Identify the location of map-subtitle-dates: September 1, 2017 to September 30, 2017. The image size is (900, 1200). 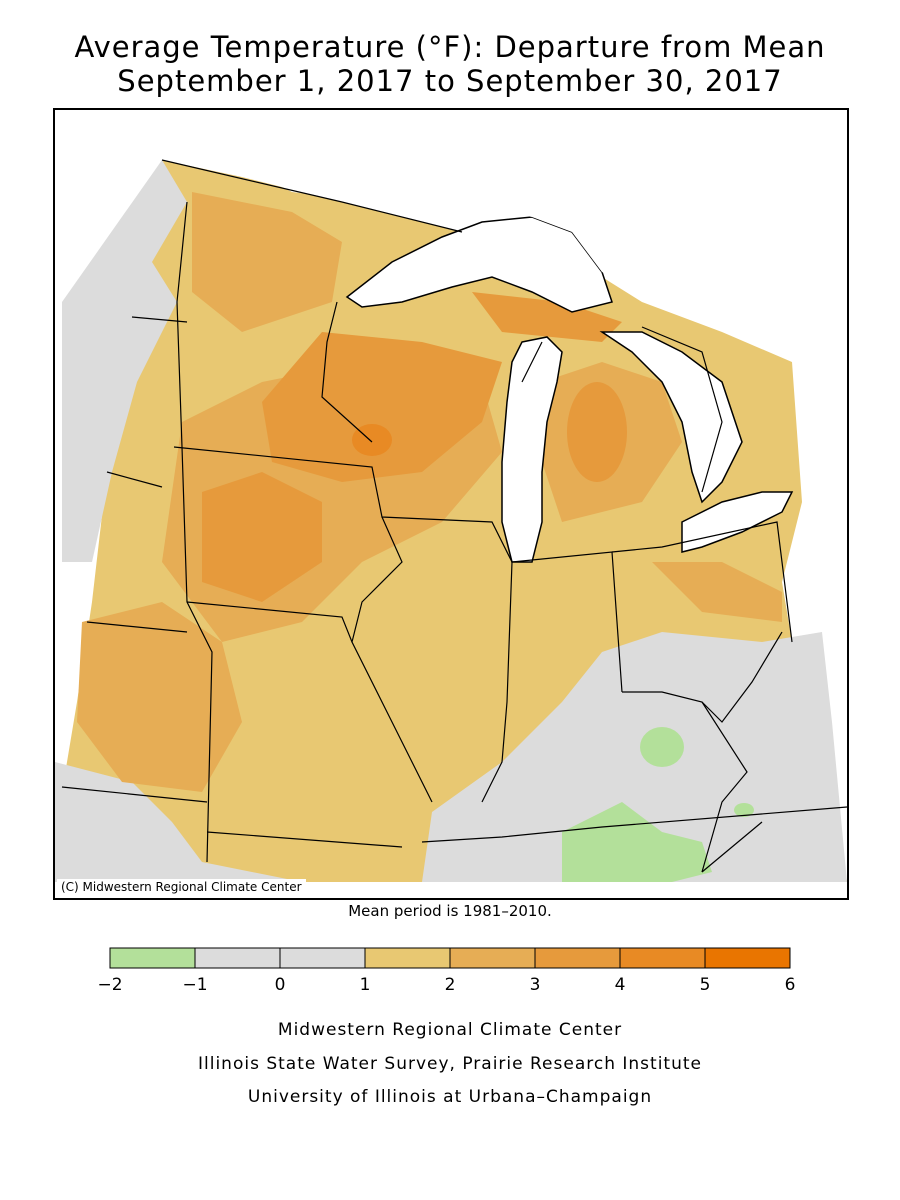
(450, 81).